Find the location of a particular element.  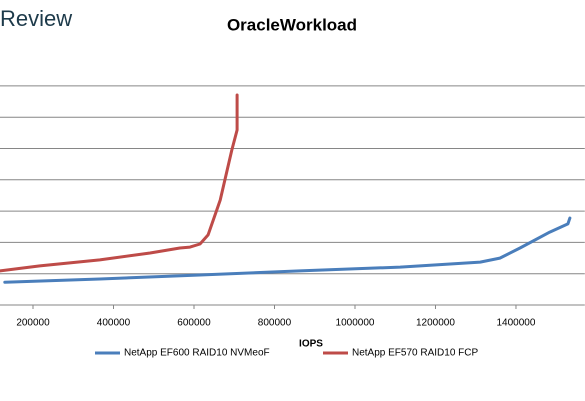

x-tick-label: 1000000 is located at coordinates (355, 323).